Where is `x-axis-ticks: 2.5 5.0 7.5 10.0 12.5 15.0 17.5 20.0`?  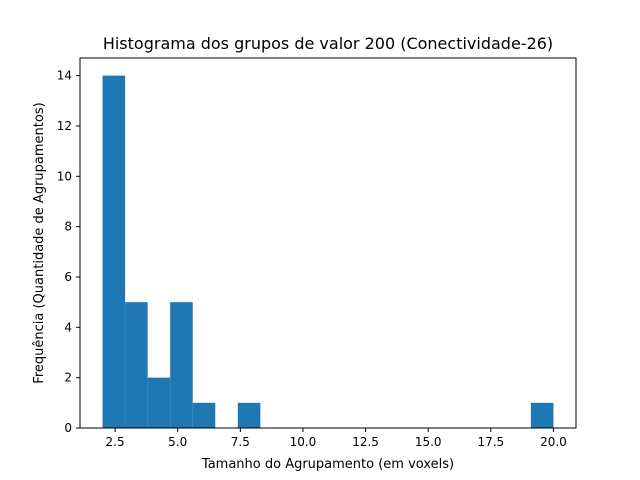
x-axis-ticks: 2.5 5.0 7.5 10.0 12.5 15.0 17.5 20.0 is located at coordinates (336, 438).